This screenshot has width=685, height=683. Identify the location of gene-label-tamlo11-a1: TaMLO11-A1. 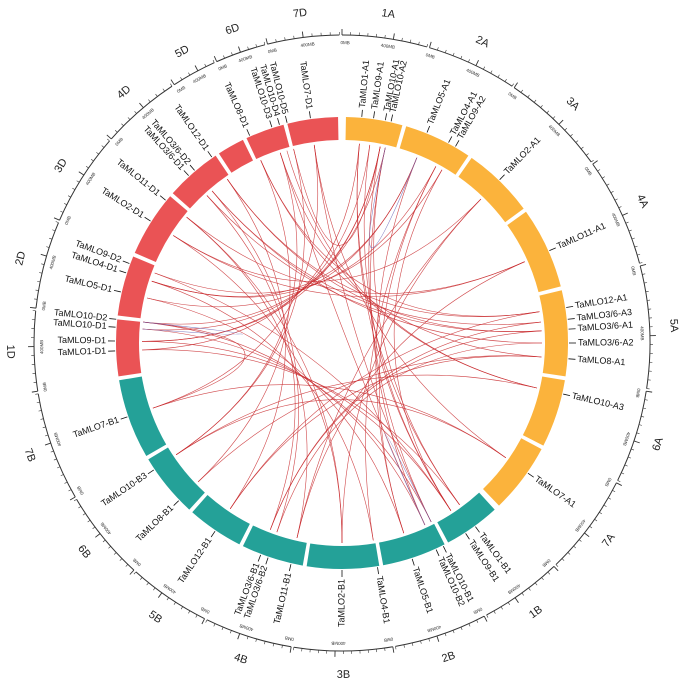
(581, 236).